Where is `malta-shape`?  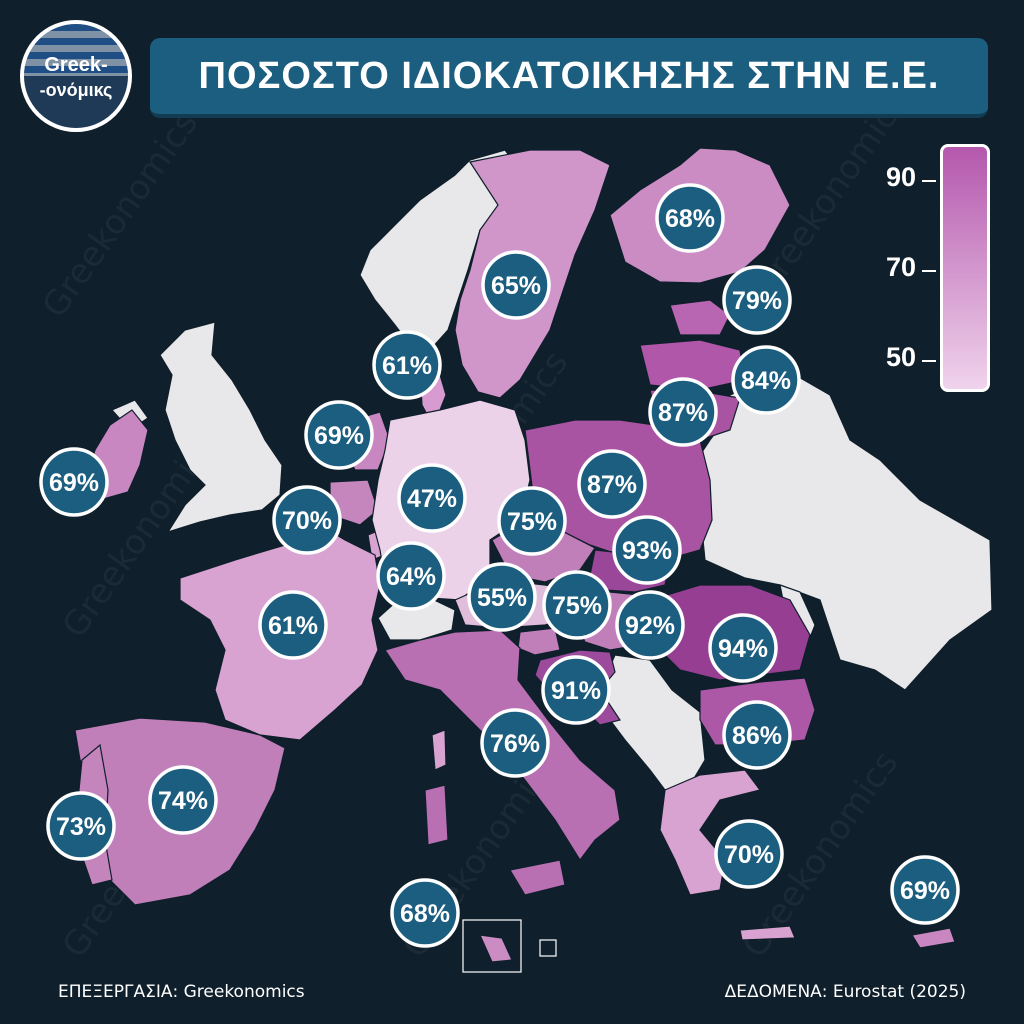
malta-shape is located at coordinates (496, 948).